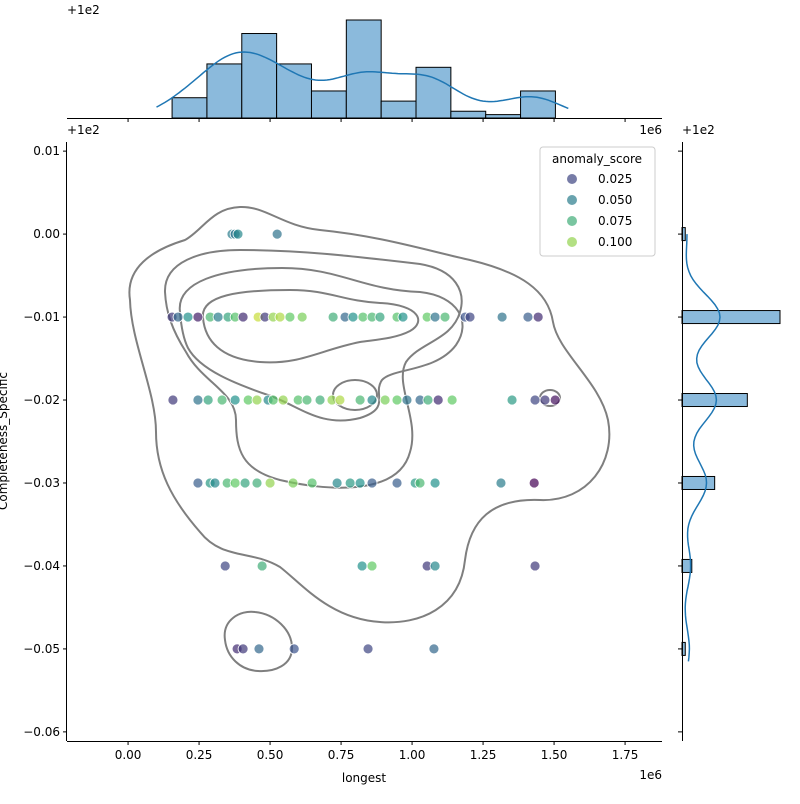  What do you see at coordinates (41, 317) in the screenshot?
I see `y-tick-label: −0.01` at bounding box center [41, 317].